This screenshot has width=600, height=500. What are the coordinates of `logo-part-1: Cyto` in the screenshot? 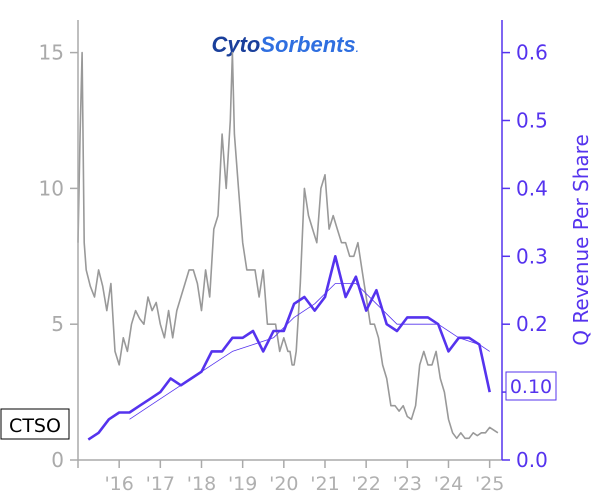 It's located at (235, 44).